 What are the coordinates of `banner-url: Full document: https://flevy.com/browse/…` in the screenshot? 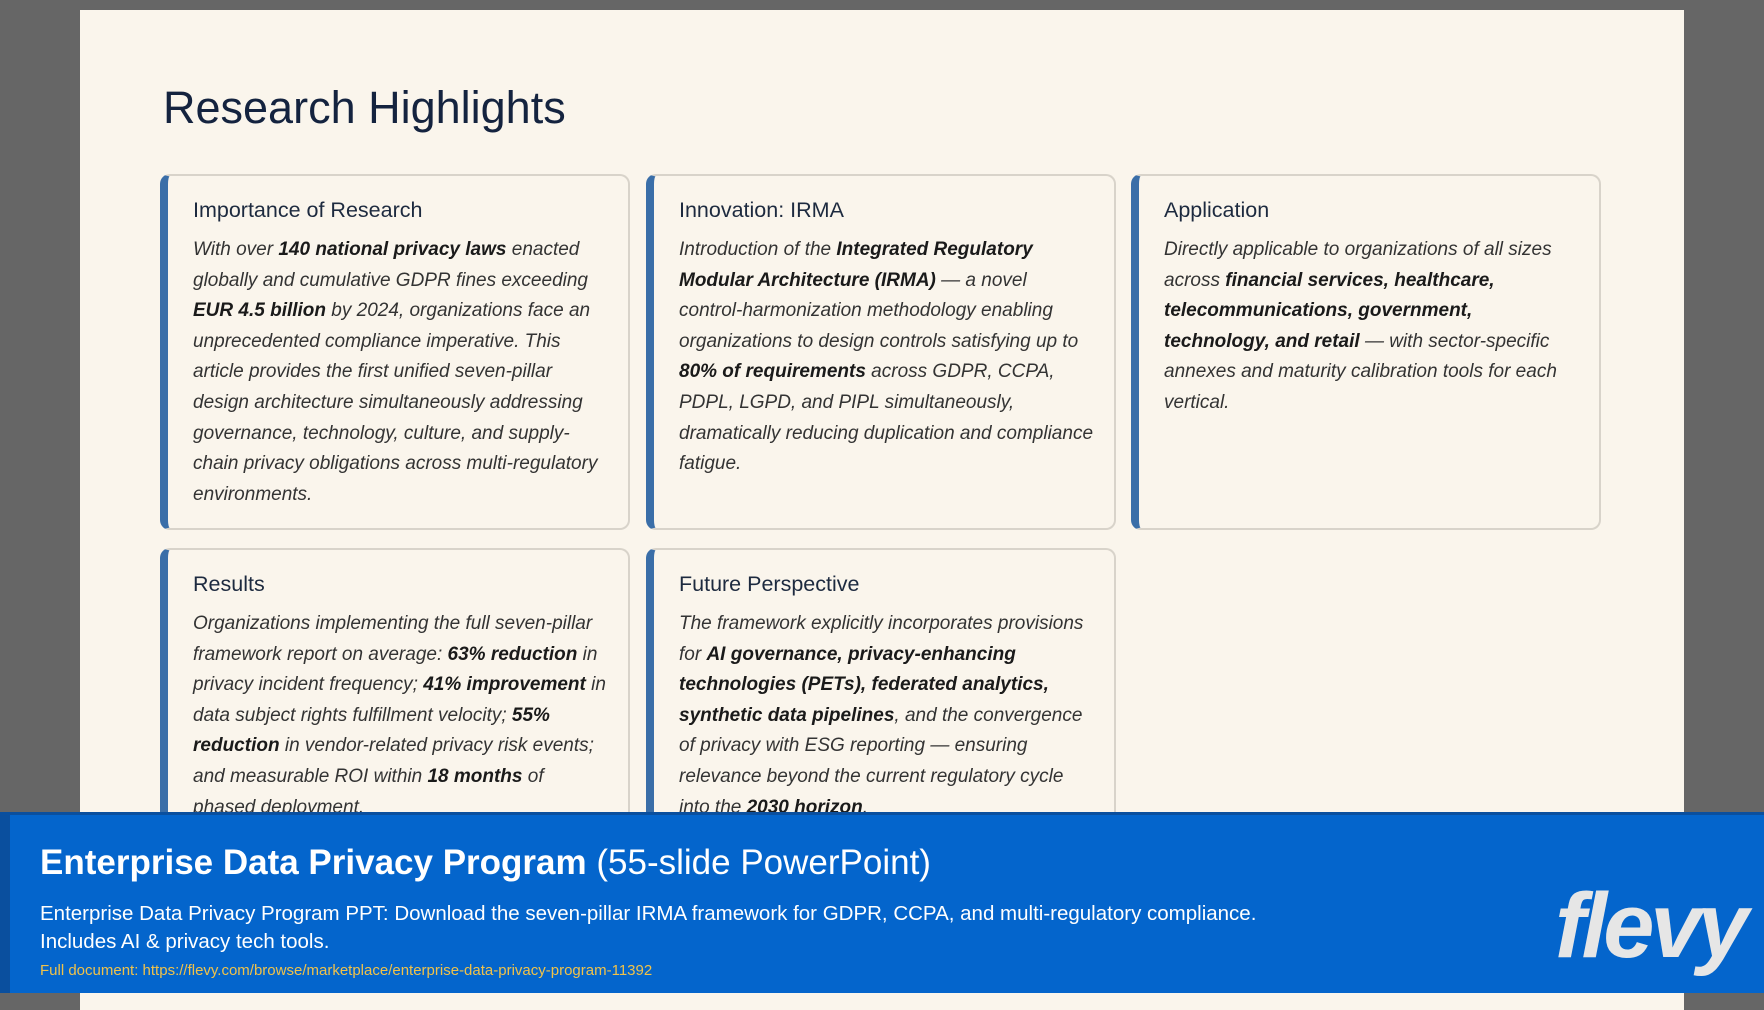 It's located at (346, 970).